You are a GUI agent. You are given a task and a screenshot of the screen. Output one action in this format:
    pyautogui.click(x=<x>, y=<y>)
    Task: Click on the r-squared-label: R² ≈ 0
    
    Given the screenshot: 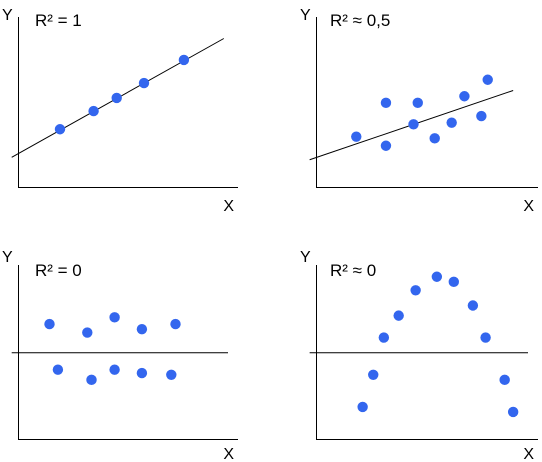 What is the action you would take?
    pyautogui.click(x=353, y=270)
    